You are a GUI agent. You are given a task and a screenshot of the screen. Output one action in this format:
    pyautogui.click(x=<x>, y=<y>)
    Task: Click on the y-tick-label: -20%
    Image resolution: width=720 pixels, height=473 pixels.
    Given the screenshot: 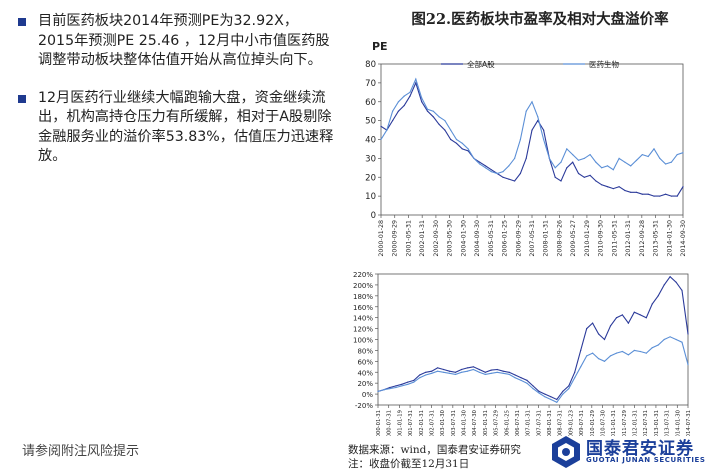 What is the action you would take?
    pyautogui.click(x=364, y=406)
    